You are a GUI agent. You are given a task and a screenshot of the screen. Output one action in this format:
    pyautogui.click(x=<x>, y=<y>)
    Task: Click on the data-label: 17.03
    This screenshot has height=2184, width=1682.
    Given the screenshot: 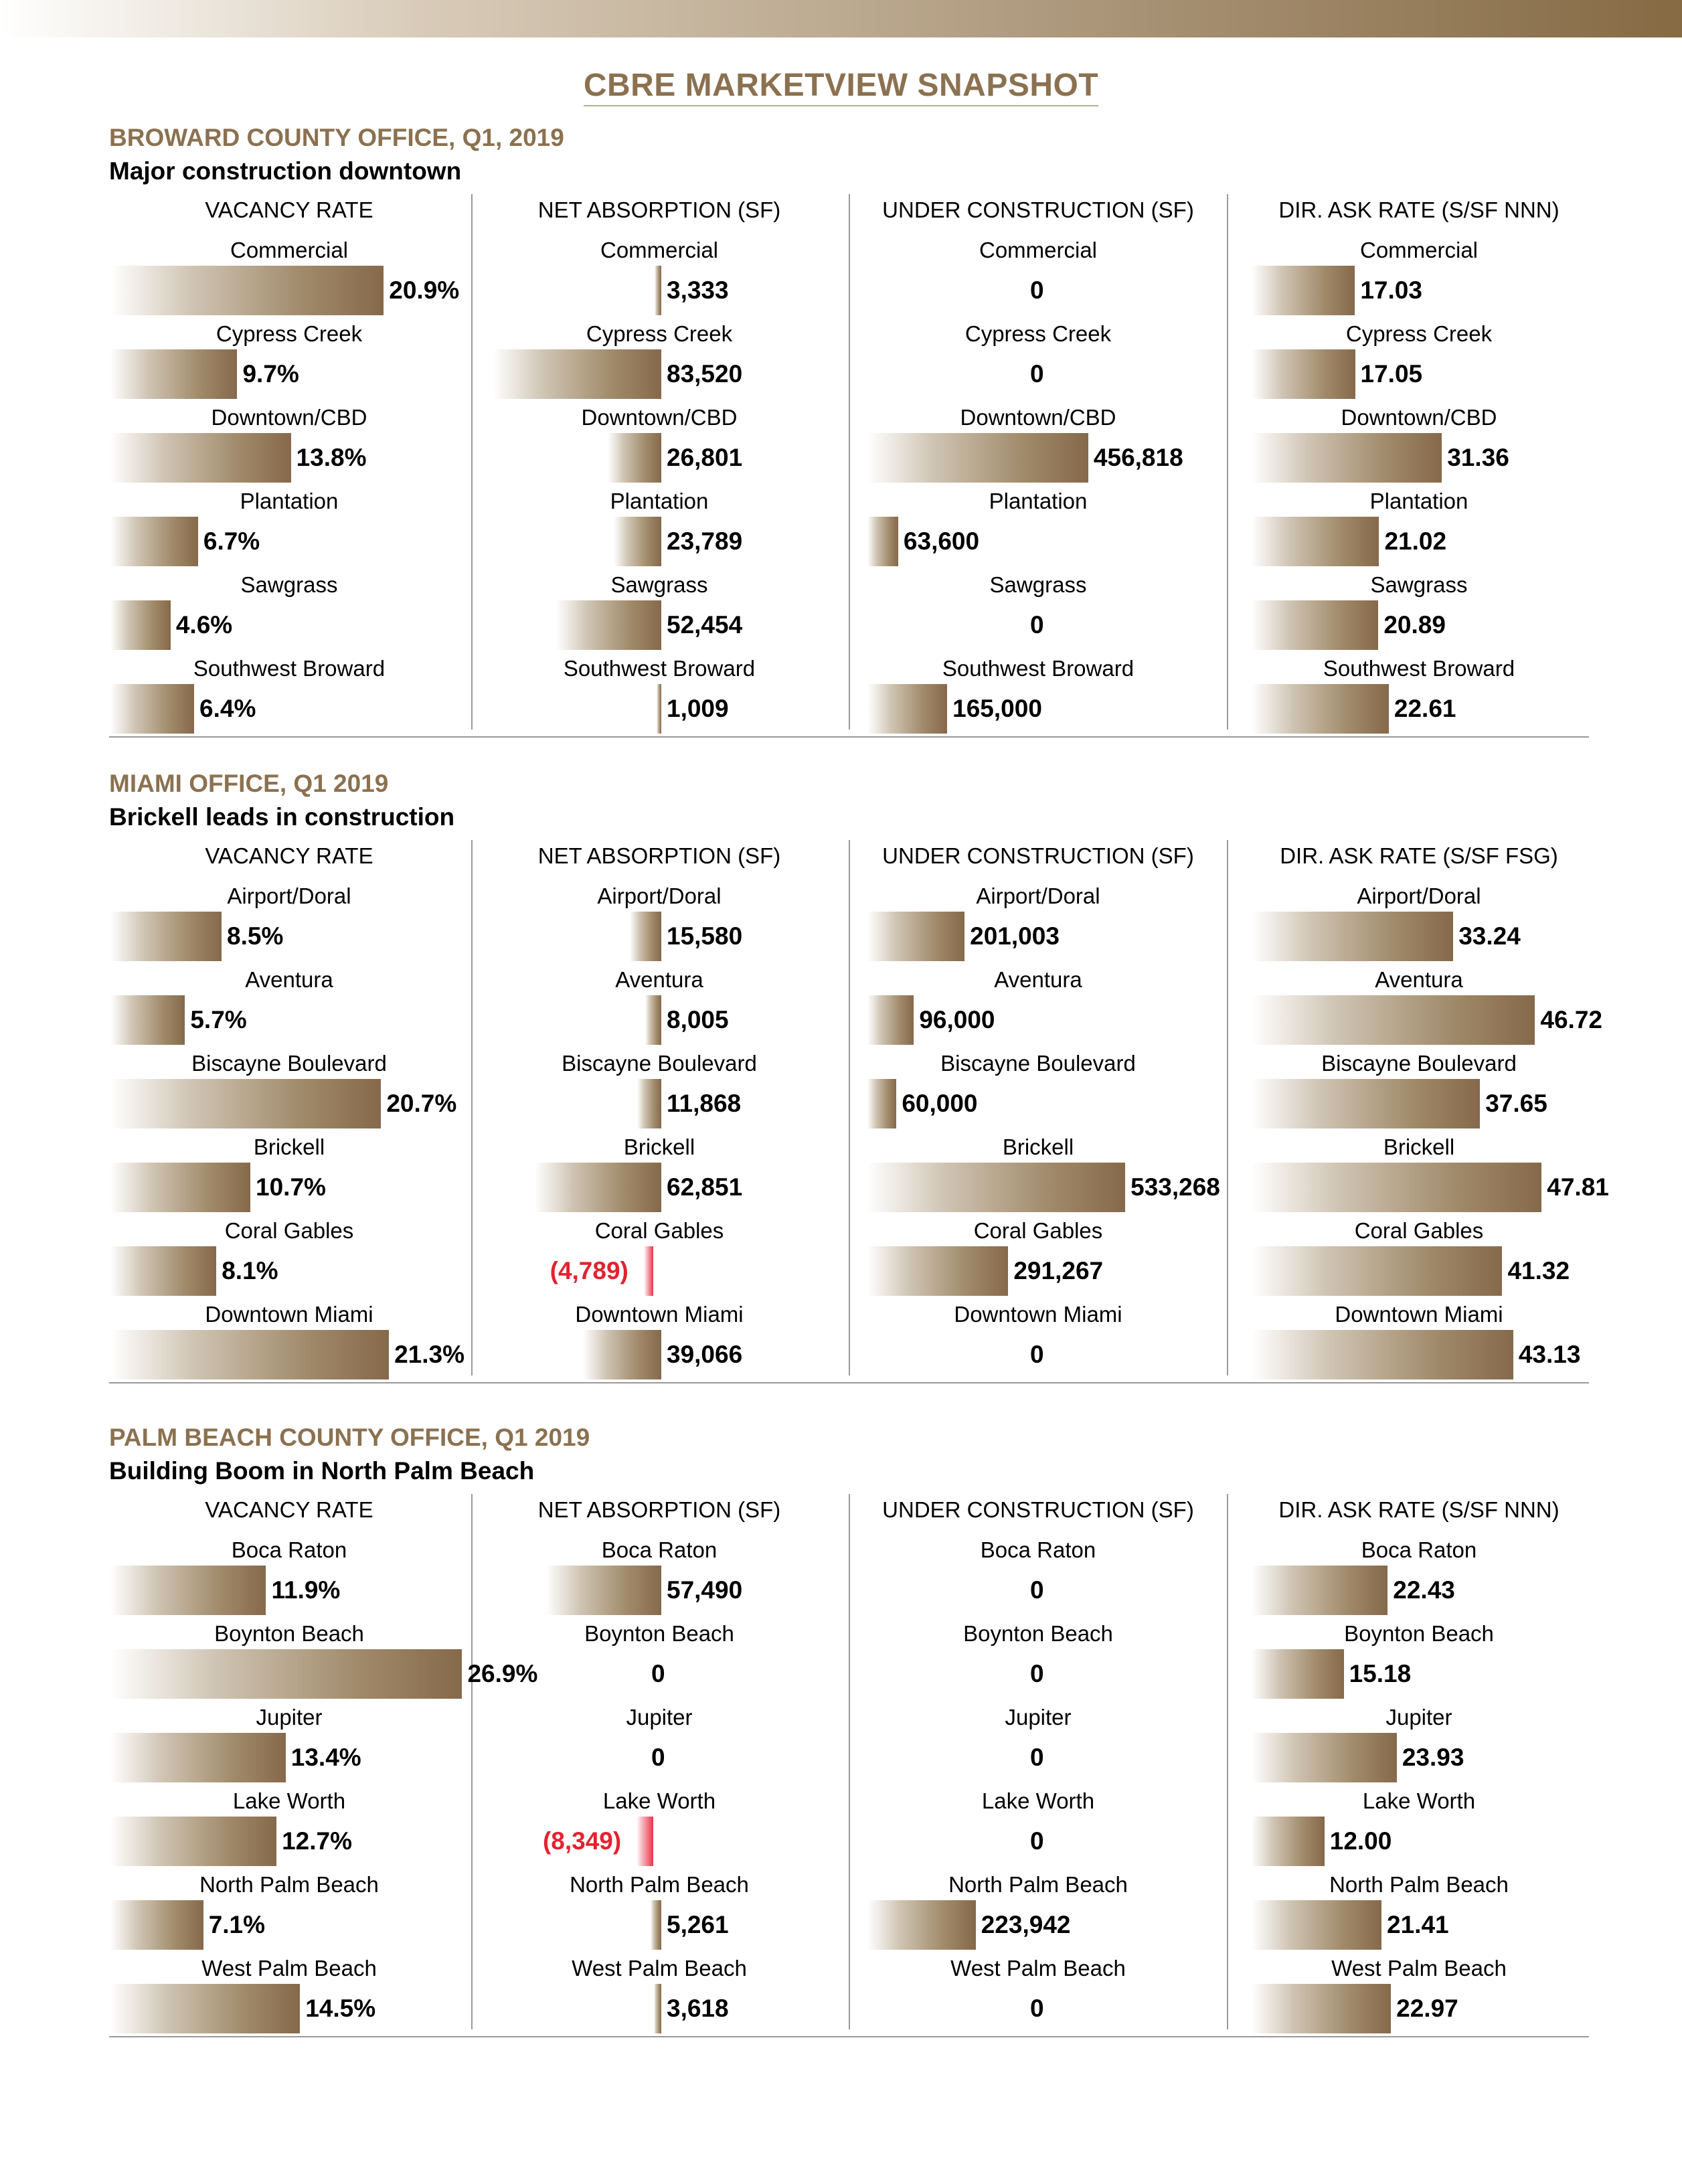 What is the action you would take?
    pyautogui.click(x=1391, y=290)
    